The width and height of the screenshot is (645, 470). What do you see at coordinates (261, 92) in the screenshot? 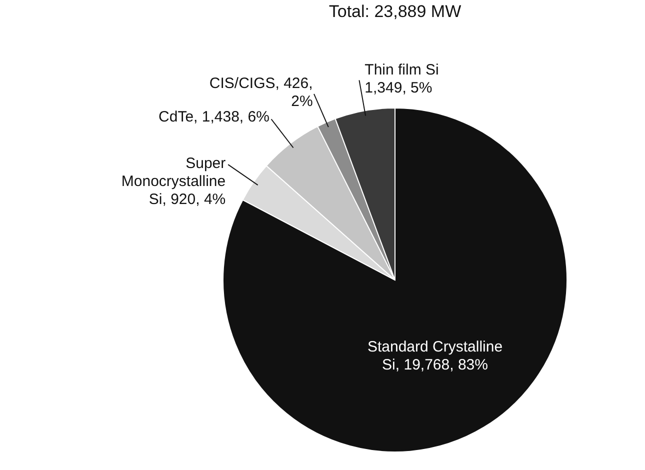
I see `slice-label: CIS/CIGS, 426, 2%` at bounding box center [261, 92].